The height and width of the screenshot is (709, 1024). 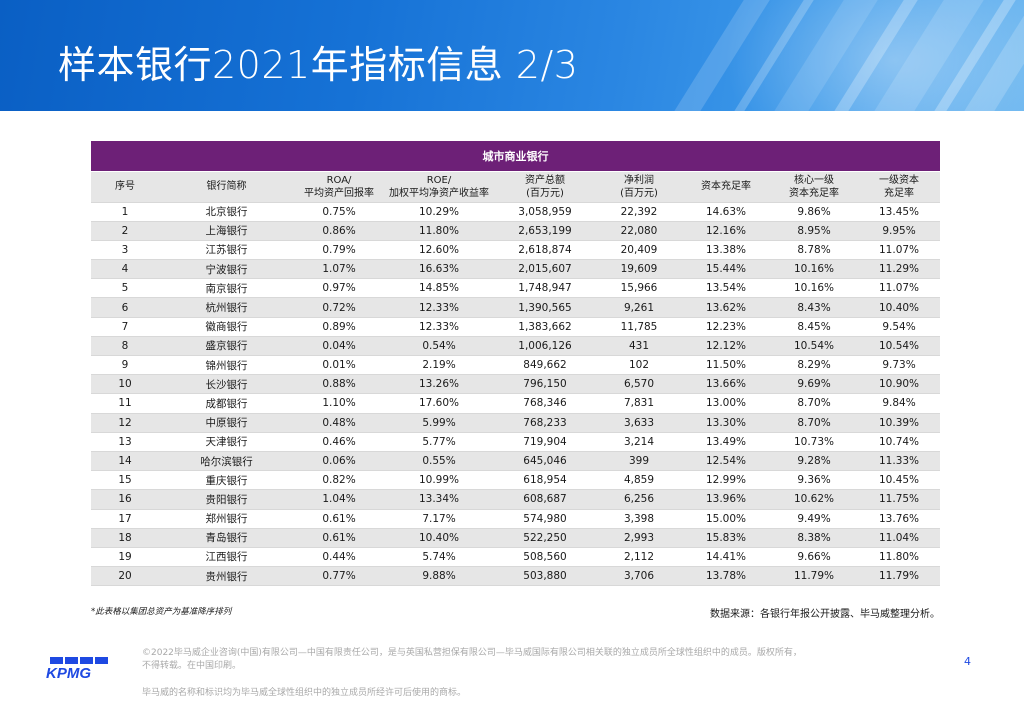 I want to click on table-cell: 7,831, so click(x=639, y=403).